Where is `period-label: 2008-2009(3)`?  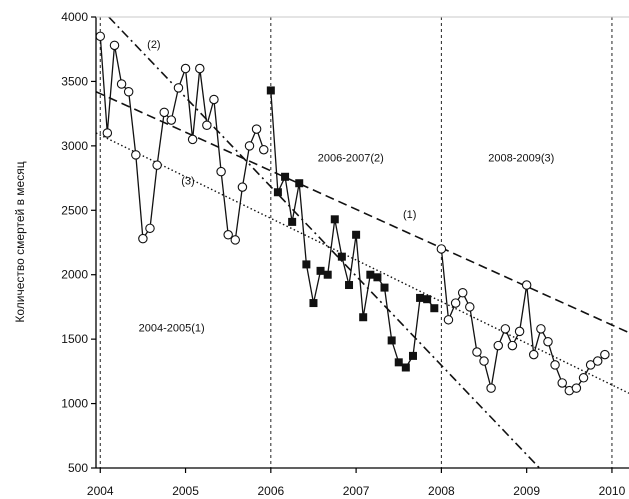 period-label: 2008-2009(3) is located at coordinates (521, 158).